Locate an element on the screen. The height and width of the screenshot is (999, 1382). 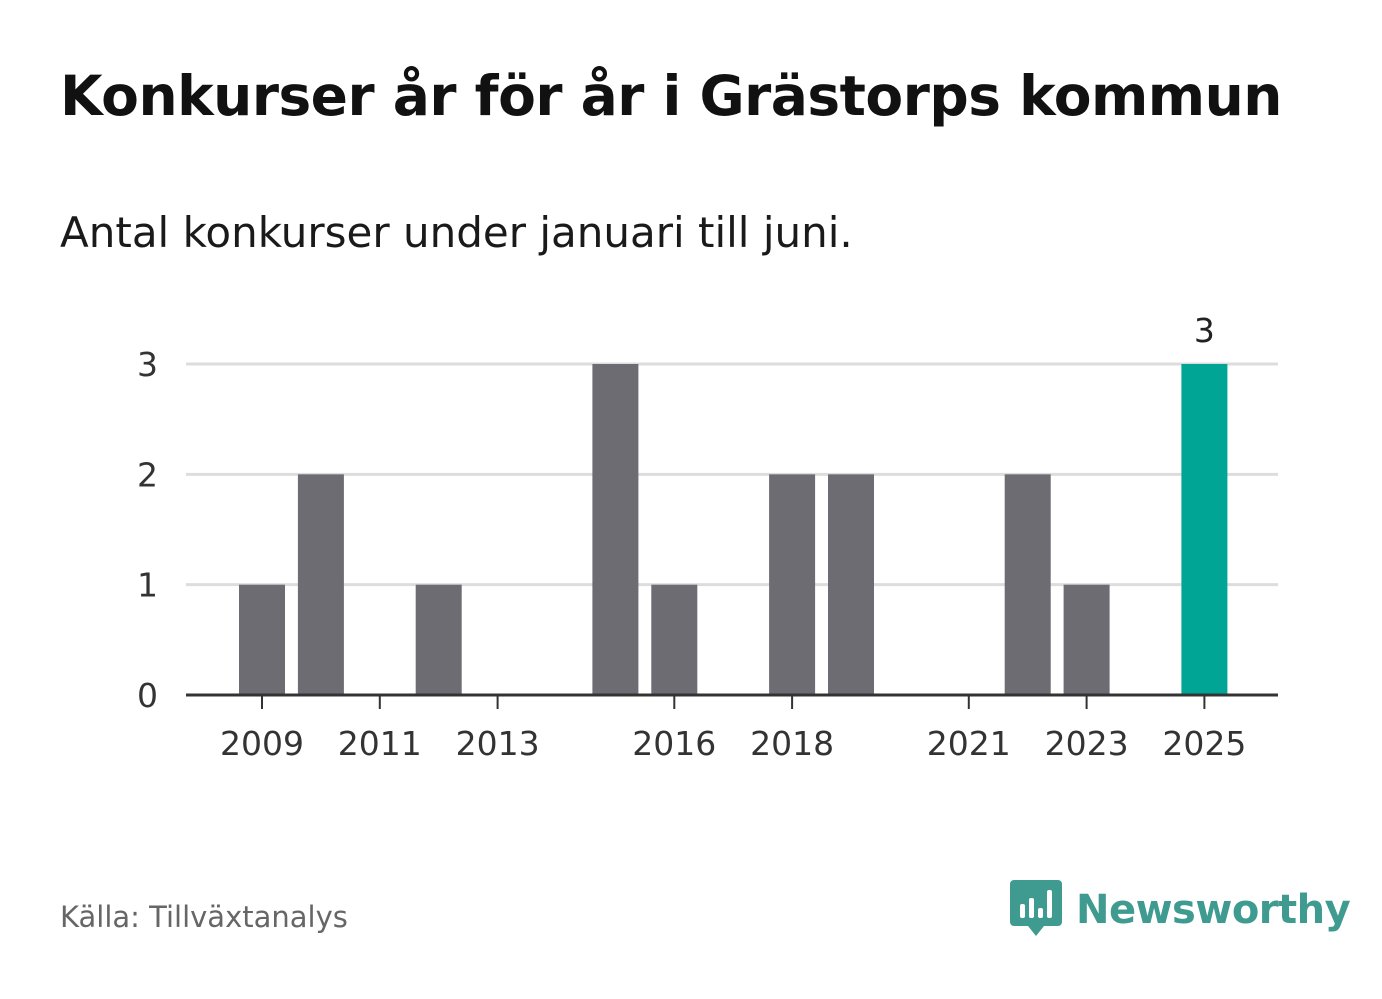
x-tick-label: 2013 is located at coordinates (498, 743).